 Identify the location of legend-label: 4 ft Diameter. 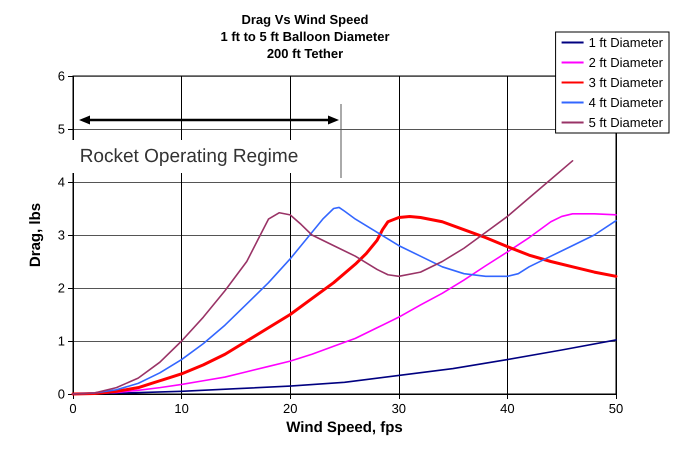
(626, 102).